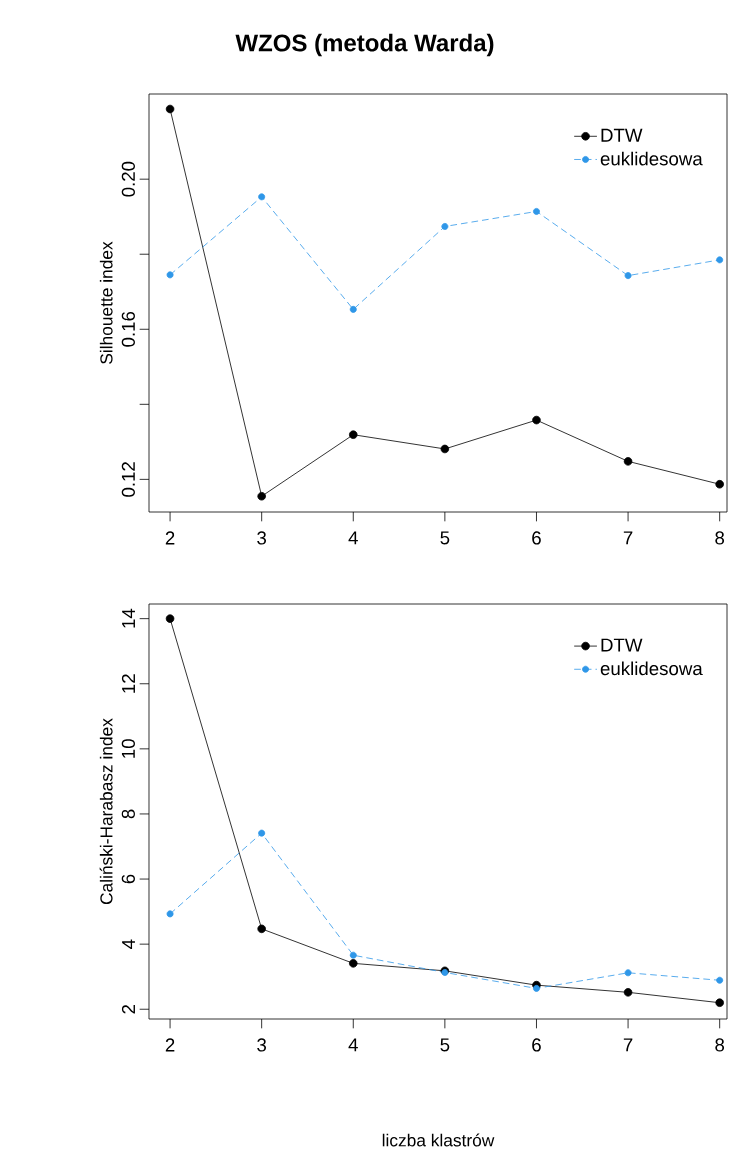 The height and width of the screenshot is (1159, 730). Describe the element at coordinates (128, 748) in the screenshot. I see `y-tick-label: 10` at that location.